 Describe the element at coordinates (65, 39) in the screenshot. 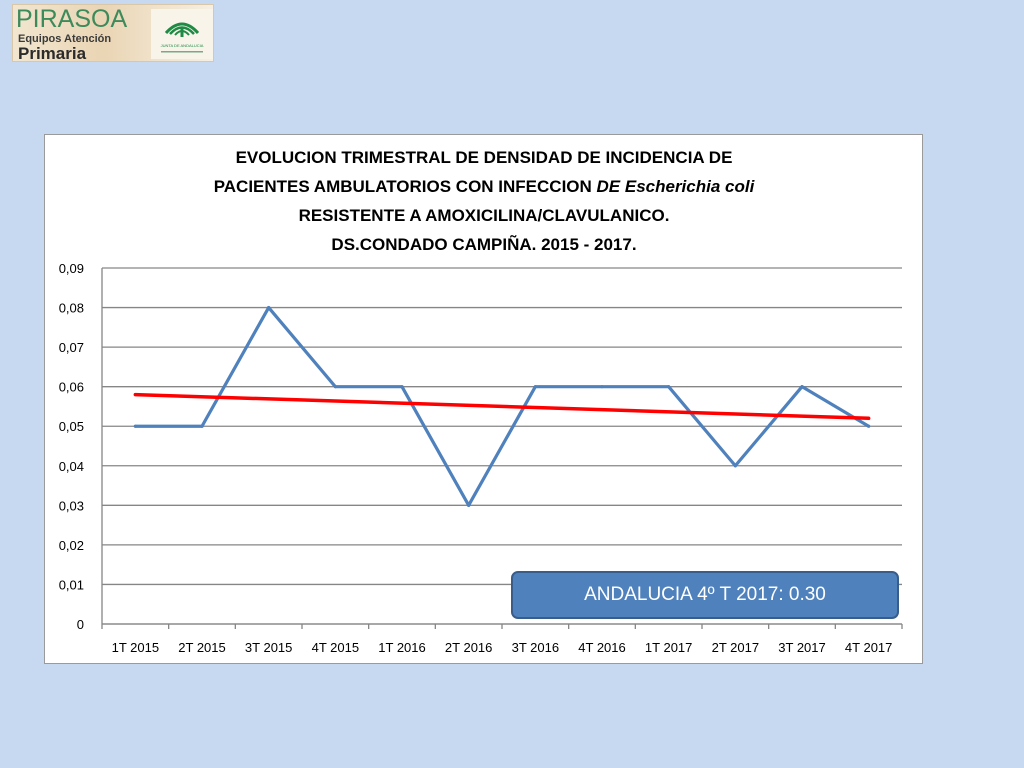

I see `logo-subtitle: Equipos Atención` at that location.